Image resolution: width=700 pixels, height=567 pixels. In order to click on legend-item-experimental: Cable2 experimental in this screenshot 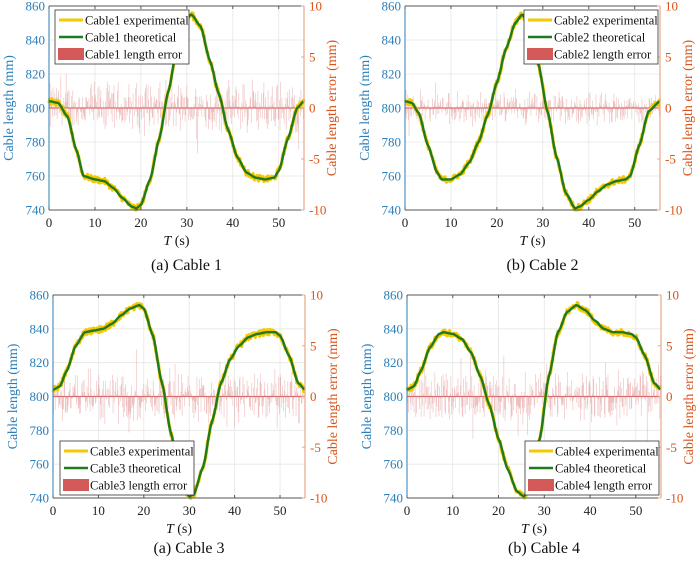, I will do `click(593, 21)`.